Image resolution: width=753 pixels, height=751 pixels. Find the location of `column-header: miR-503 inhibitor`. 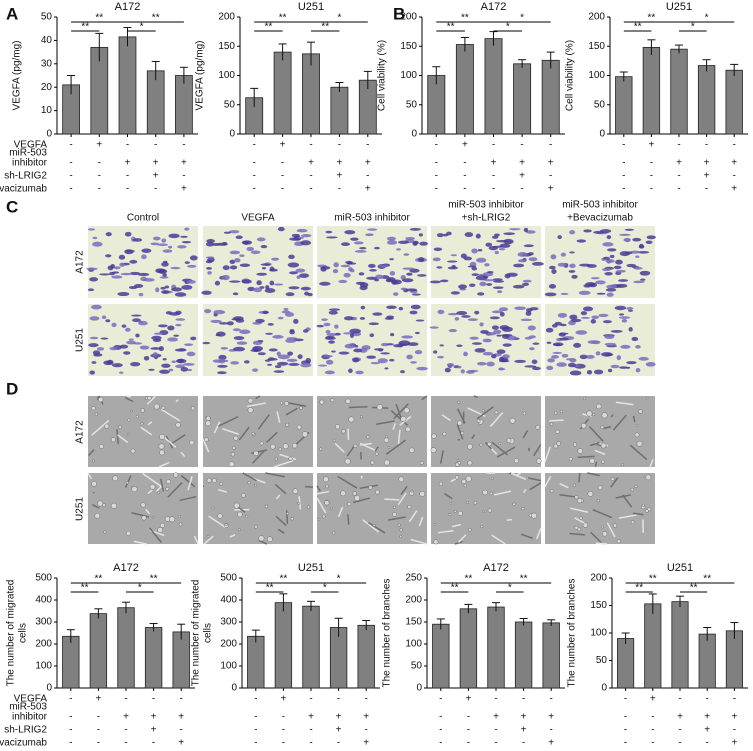

column-header: miR-503 inhibitor is located at coordinates (372, 218).